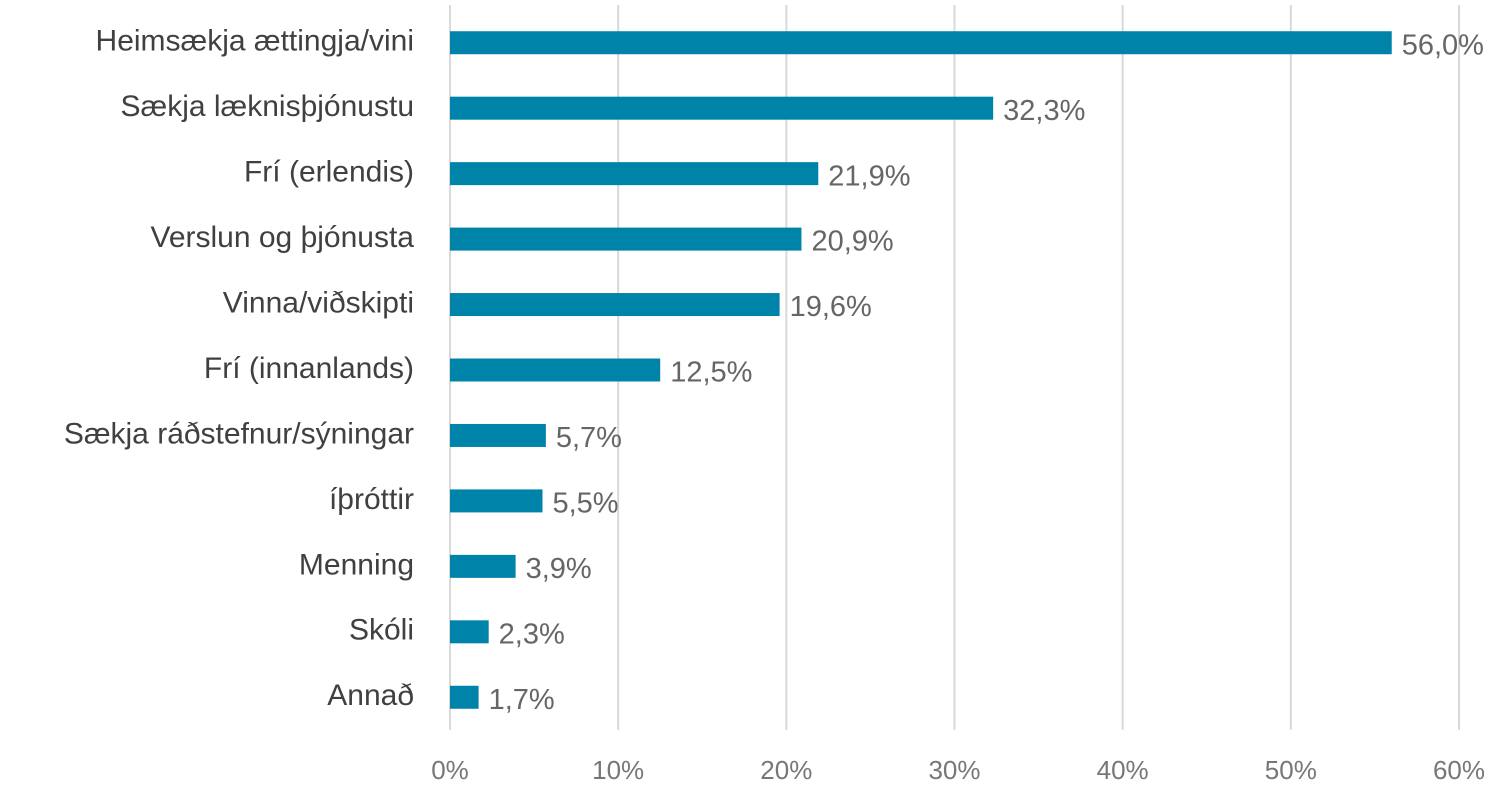  Describe the element at coordinates (1123, 770) in the screenshot. I see `x-tick-label: 40%` at that location.